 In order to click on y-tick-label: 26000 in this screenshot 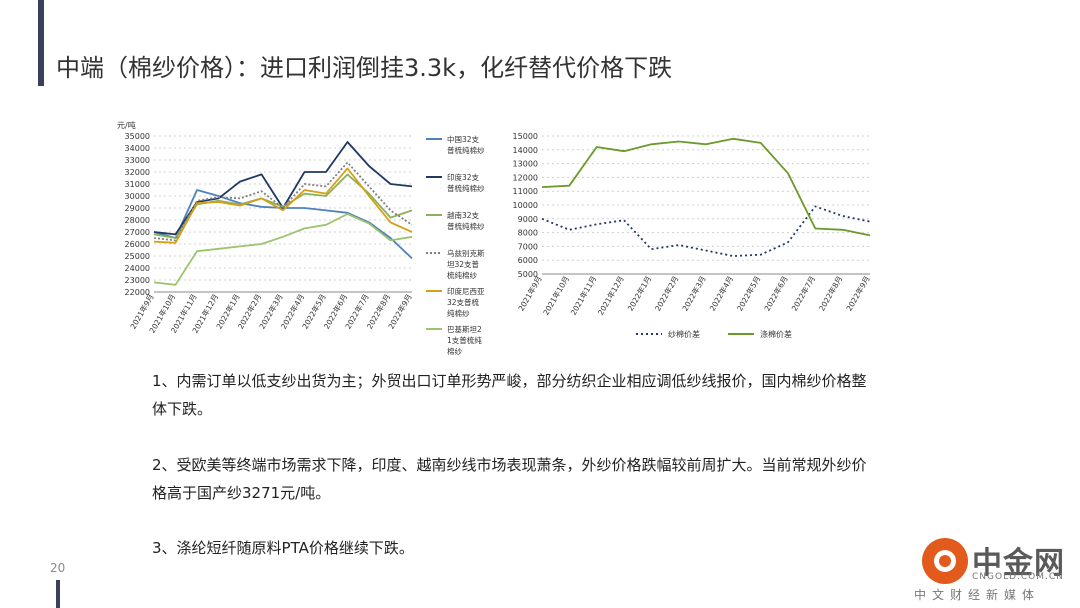, I will do `click(137, 244)`.